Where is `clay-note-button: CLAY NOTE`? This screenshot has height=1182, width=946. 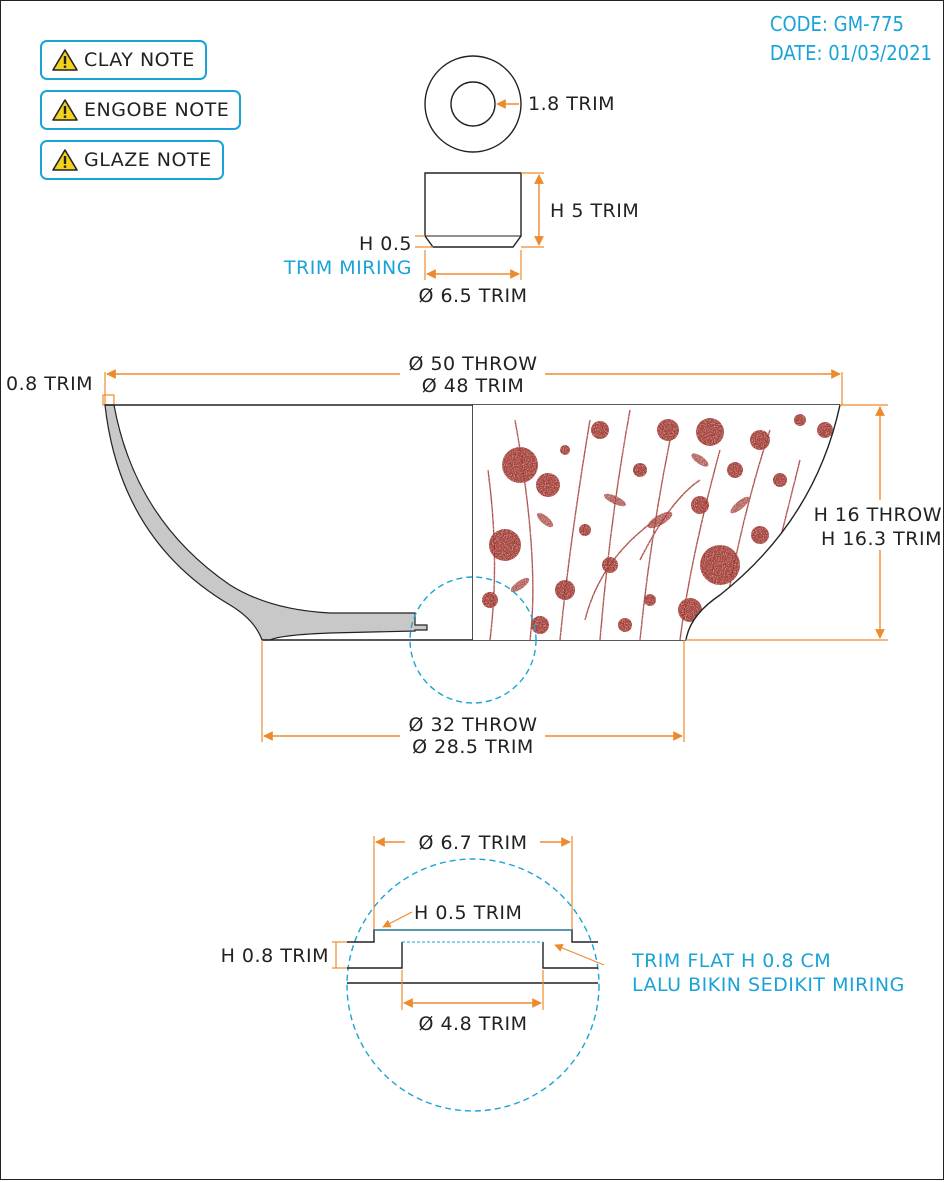
clay-note-button: CLAY NOTE is located at coordinates (123, 60).